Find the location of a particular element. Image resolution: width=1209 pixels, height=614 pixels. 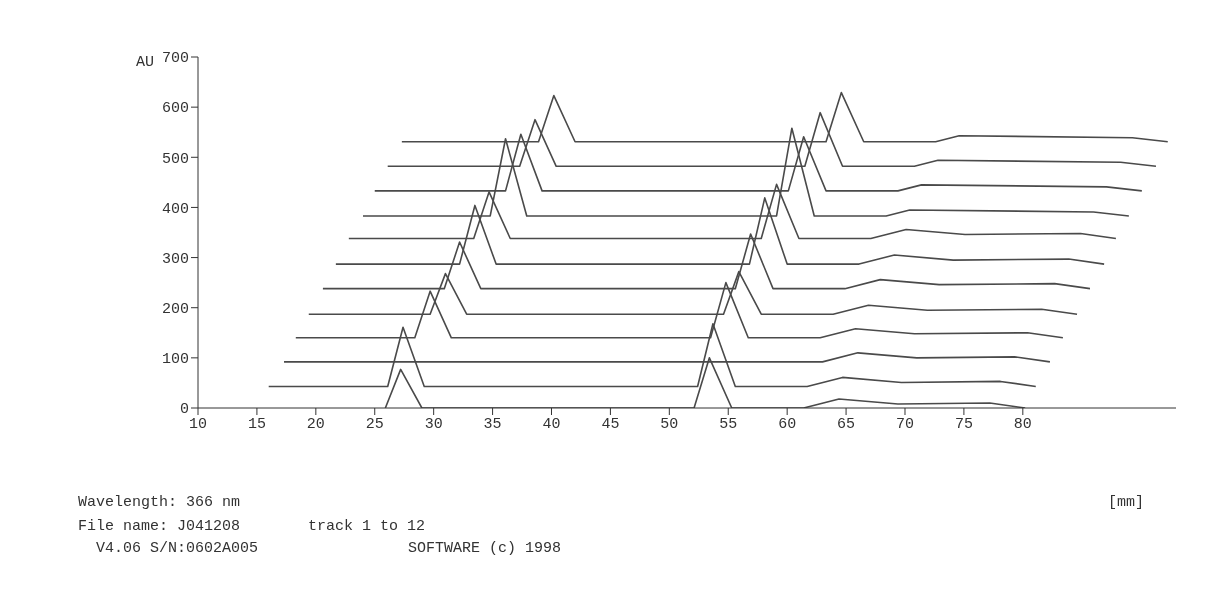

x-tick-label: 10 is located at coordinates (198, 424).